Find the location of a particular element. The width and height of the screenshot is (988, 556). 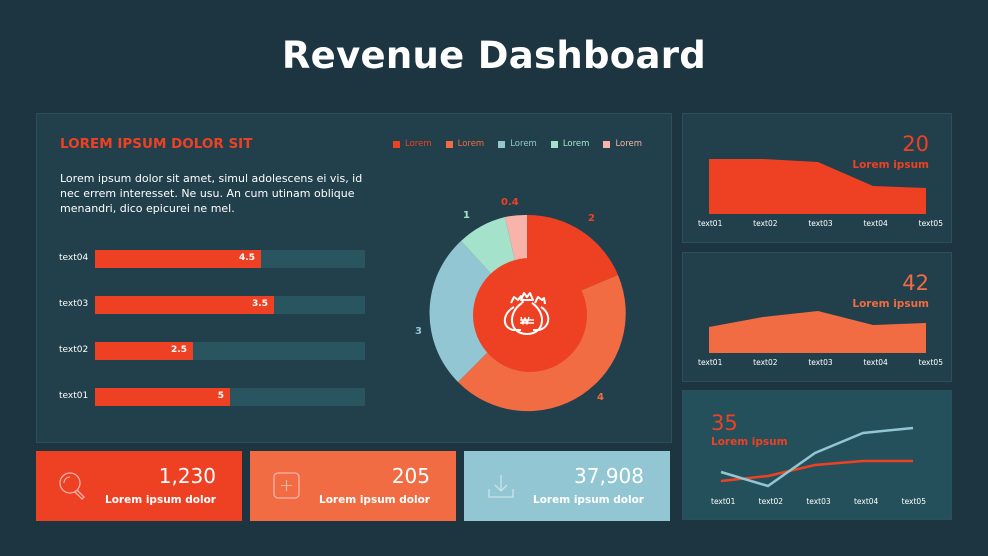

bar-label: text03 is located at coordinates (74, 304).